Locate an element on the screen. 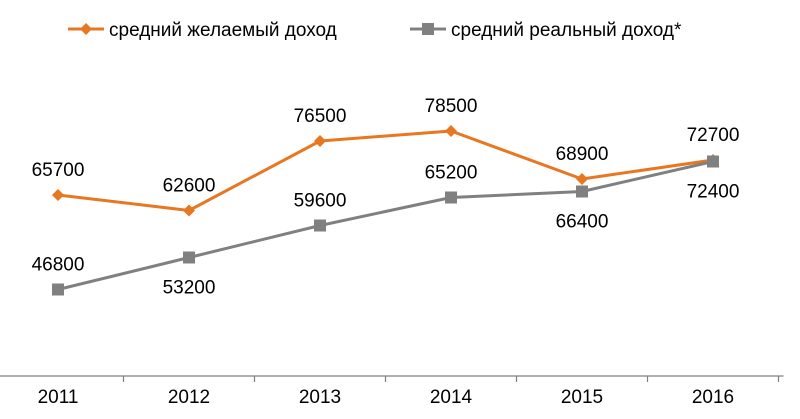  data-point-2-2012 is located at coordinates (189, 257).